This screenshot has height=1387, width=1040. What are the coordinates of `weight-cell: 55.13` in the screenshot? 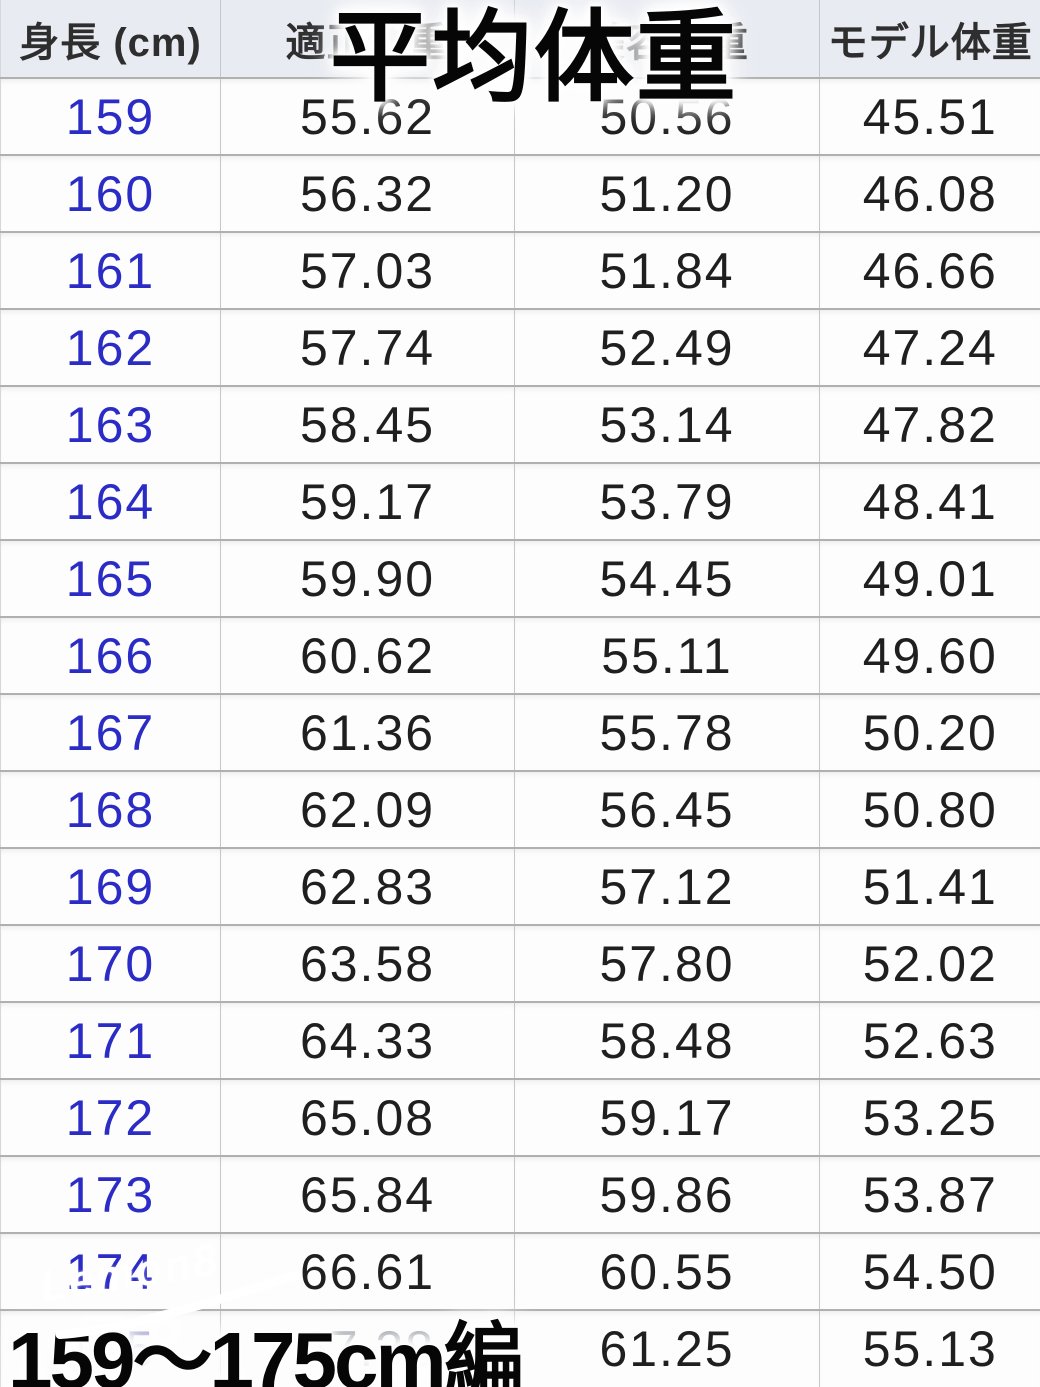 It's located at (929, 1348).